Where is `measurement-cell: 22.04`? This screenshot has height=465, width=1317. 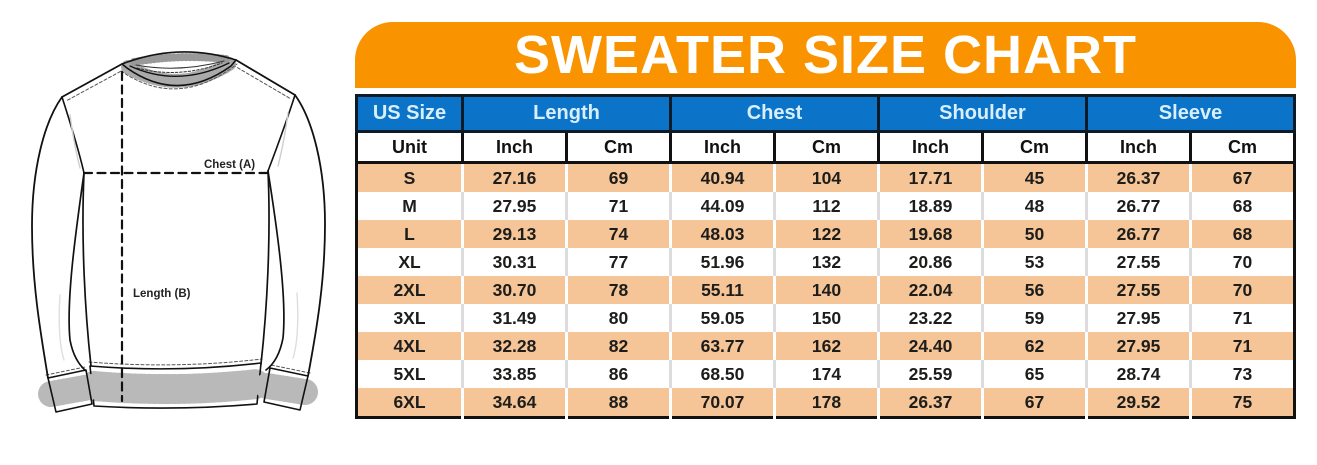 measurement-cell: 22.04 is located at coordinates (931, 290).